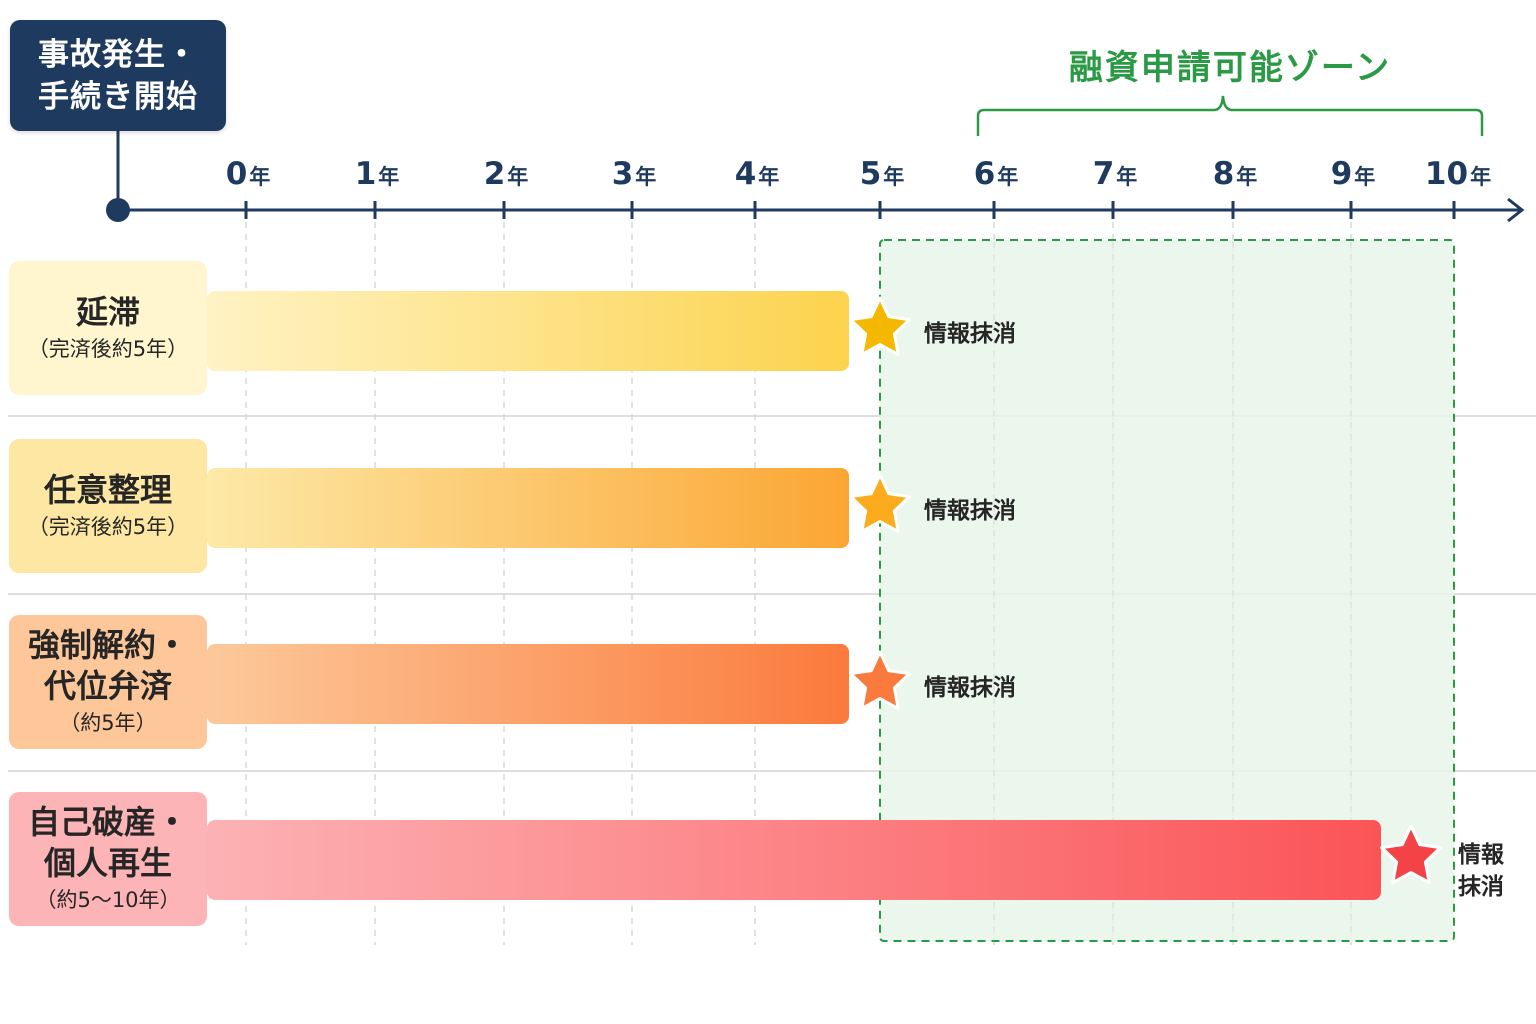 The height and width of the screenshot is (1024, 1536). I want to click on tick-label-3: 3年, so click(634, 174).